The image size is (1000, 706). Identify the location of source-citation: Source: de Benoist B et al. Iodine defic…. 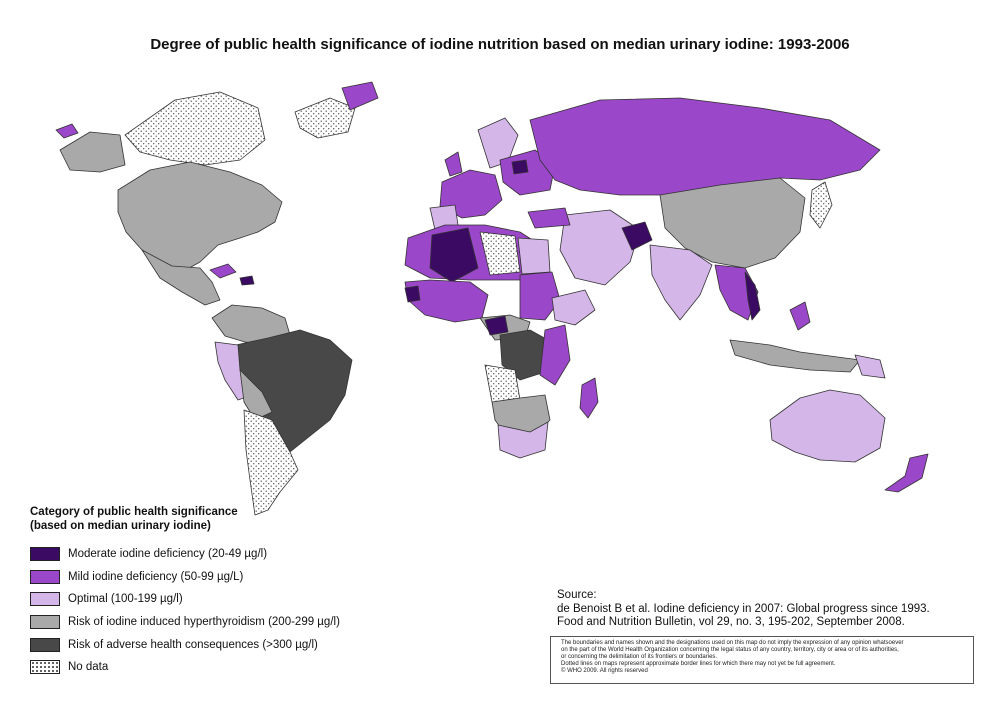
(767, 609).